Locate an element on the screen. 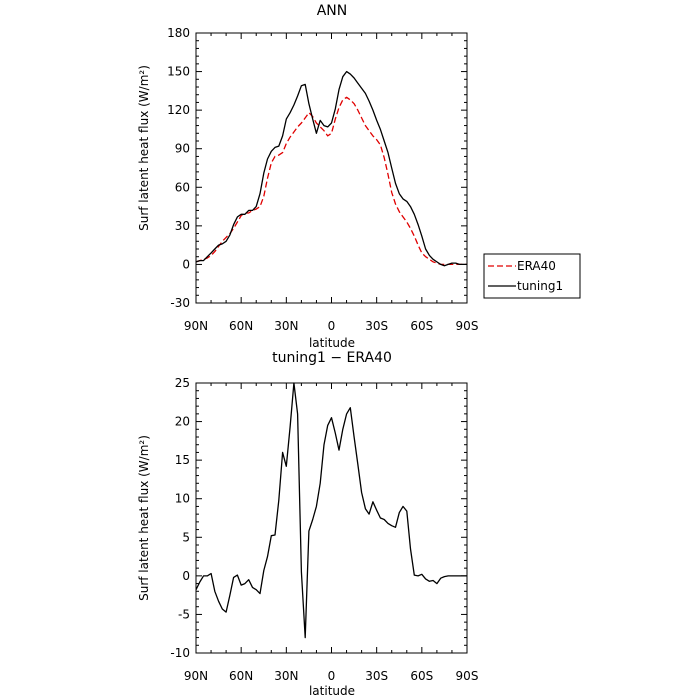 The height and width of the screenshot is (700, 700). bottom-ytick-label: -10 is located at coordinates (180, 653).